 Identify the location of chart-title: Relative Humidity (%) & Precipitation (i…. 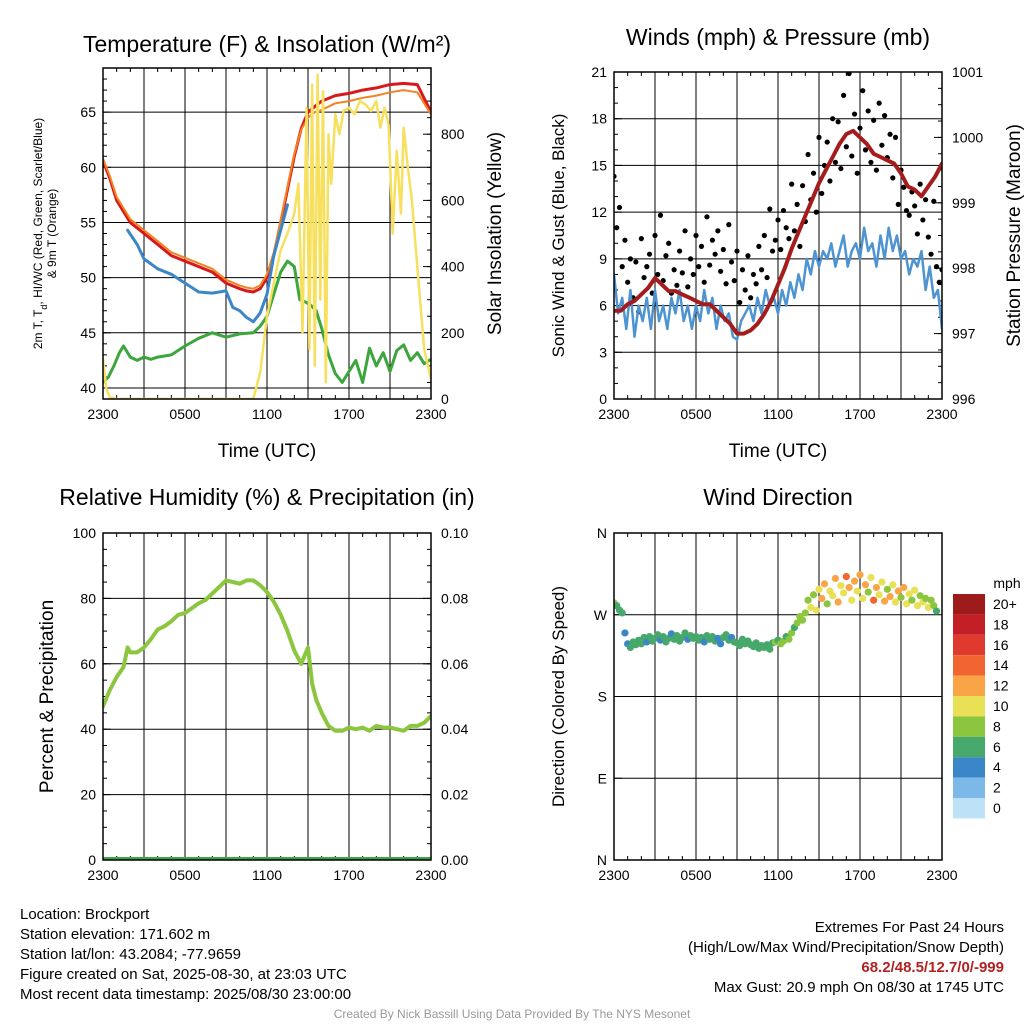
(266, 497).